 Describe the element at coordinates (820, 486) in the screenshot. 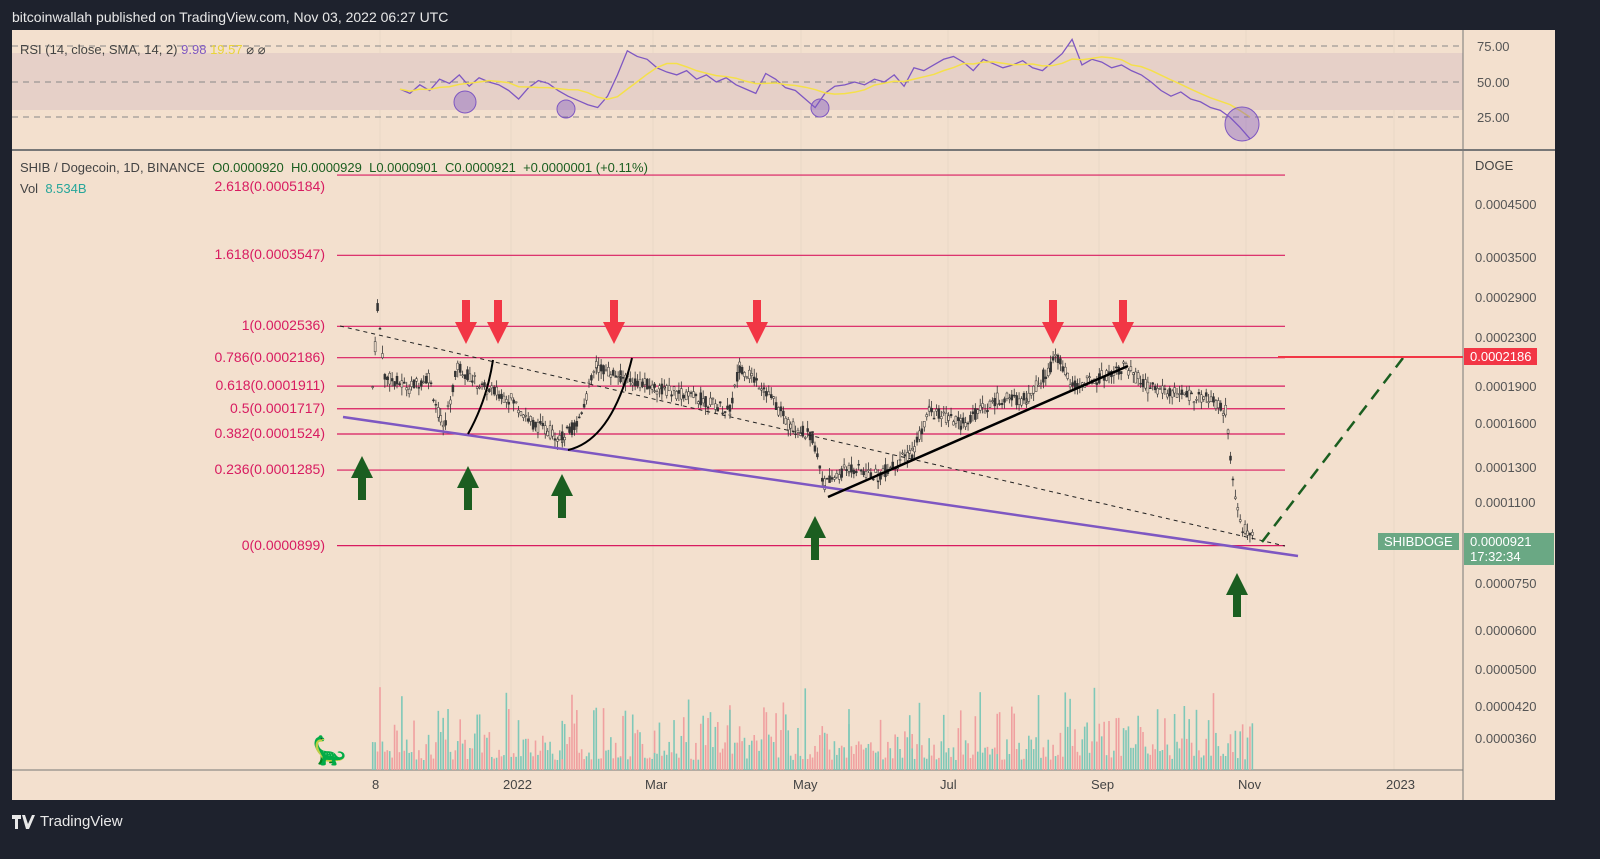

I see `support-trendline` at that location.